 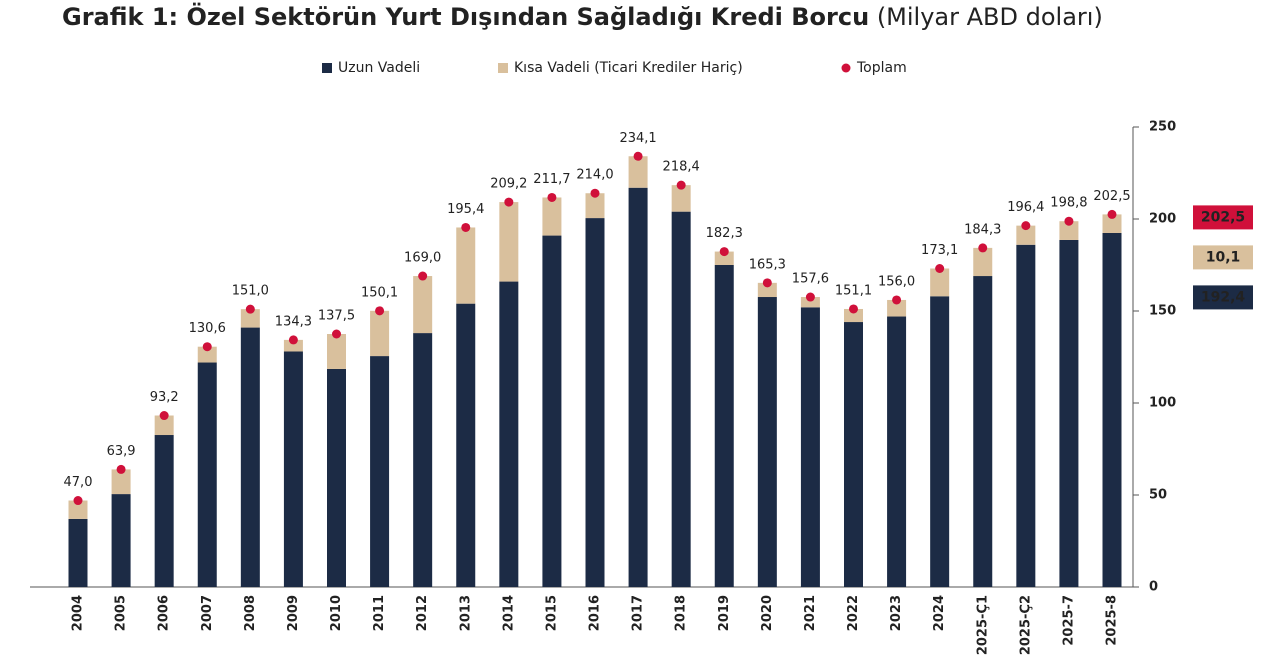 What do you see at coordinates (1068, 203) in the screenshot?
I see `data-label: 198,8` at bounding box center [1068, 203].